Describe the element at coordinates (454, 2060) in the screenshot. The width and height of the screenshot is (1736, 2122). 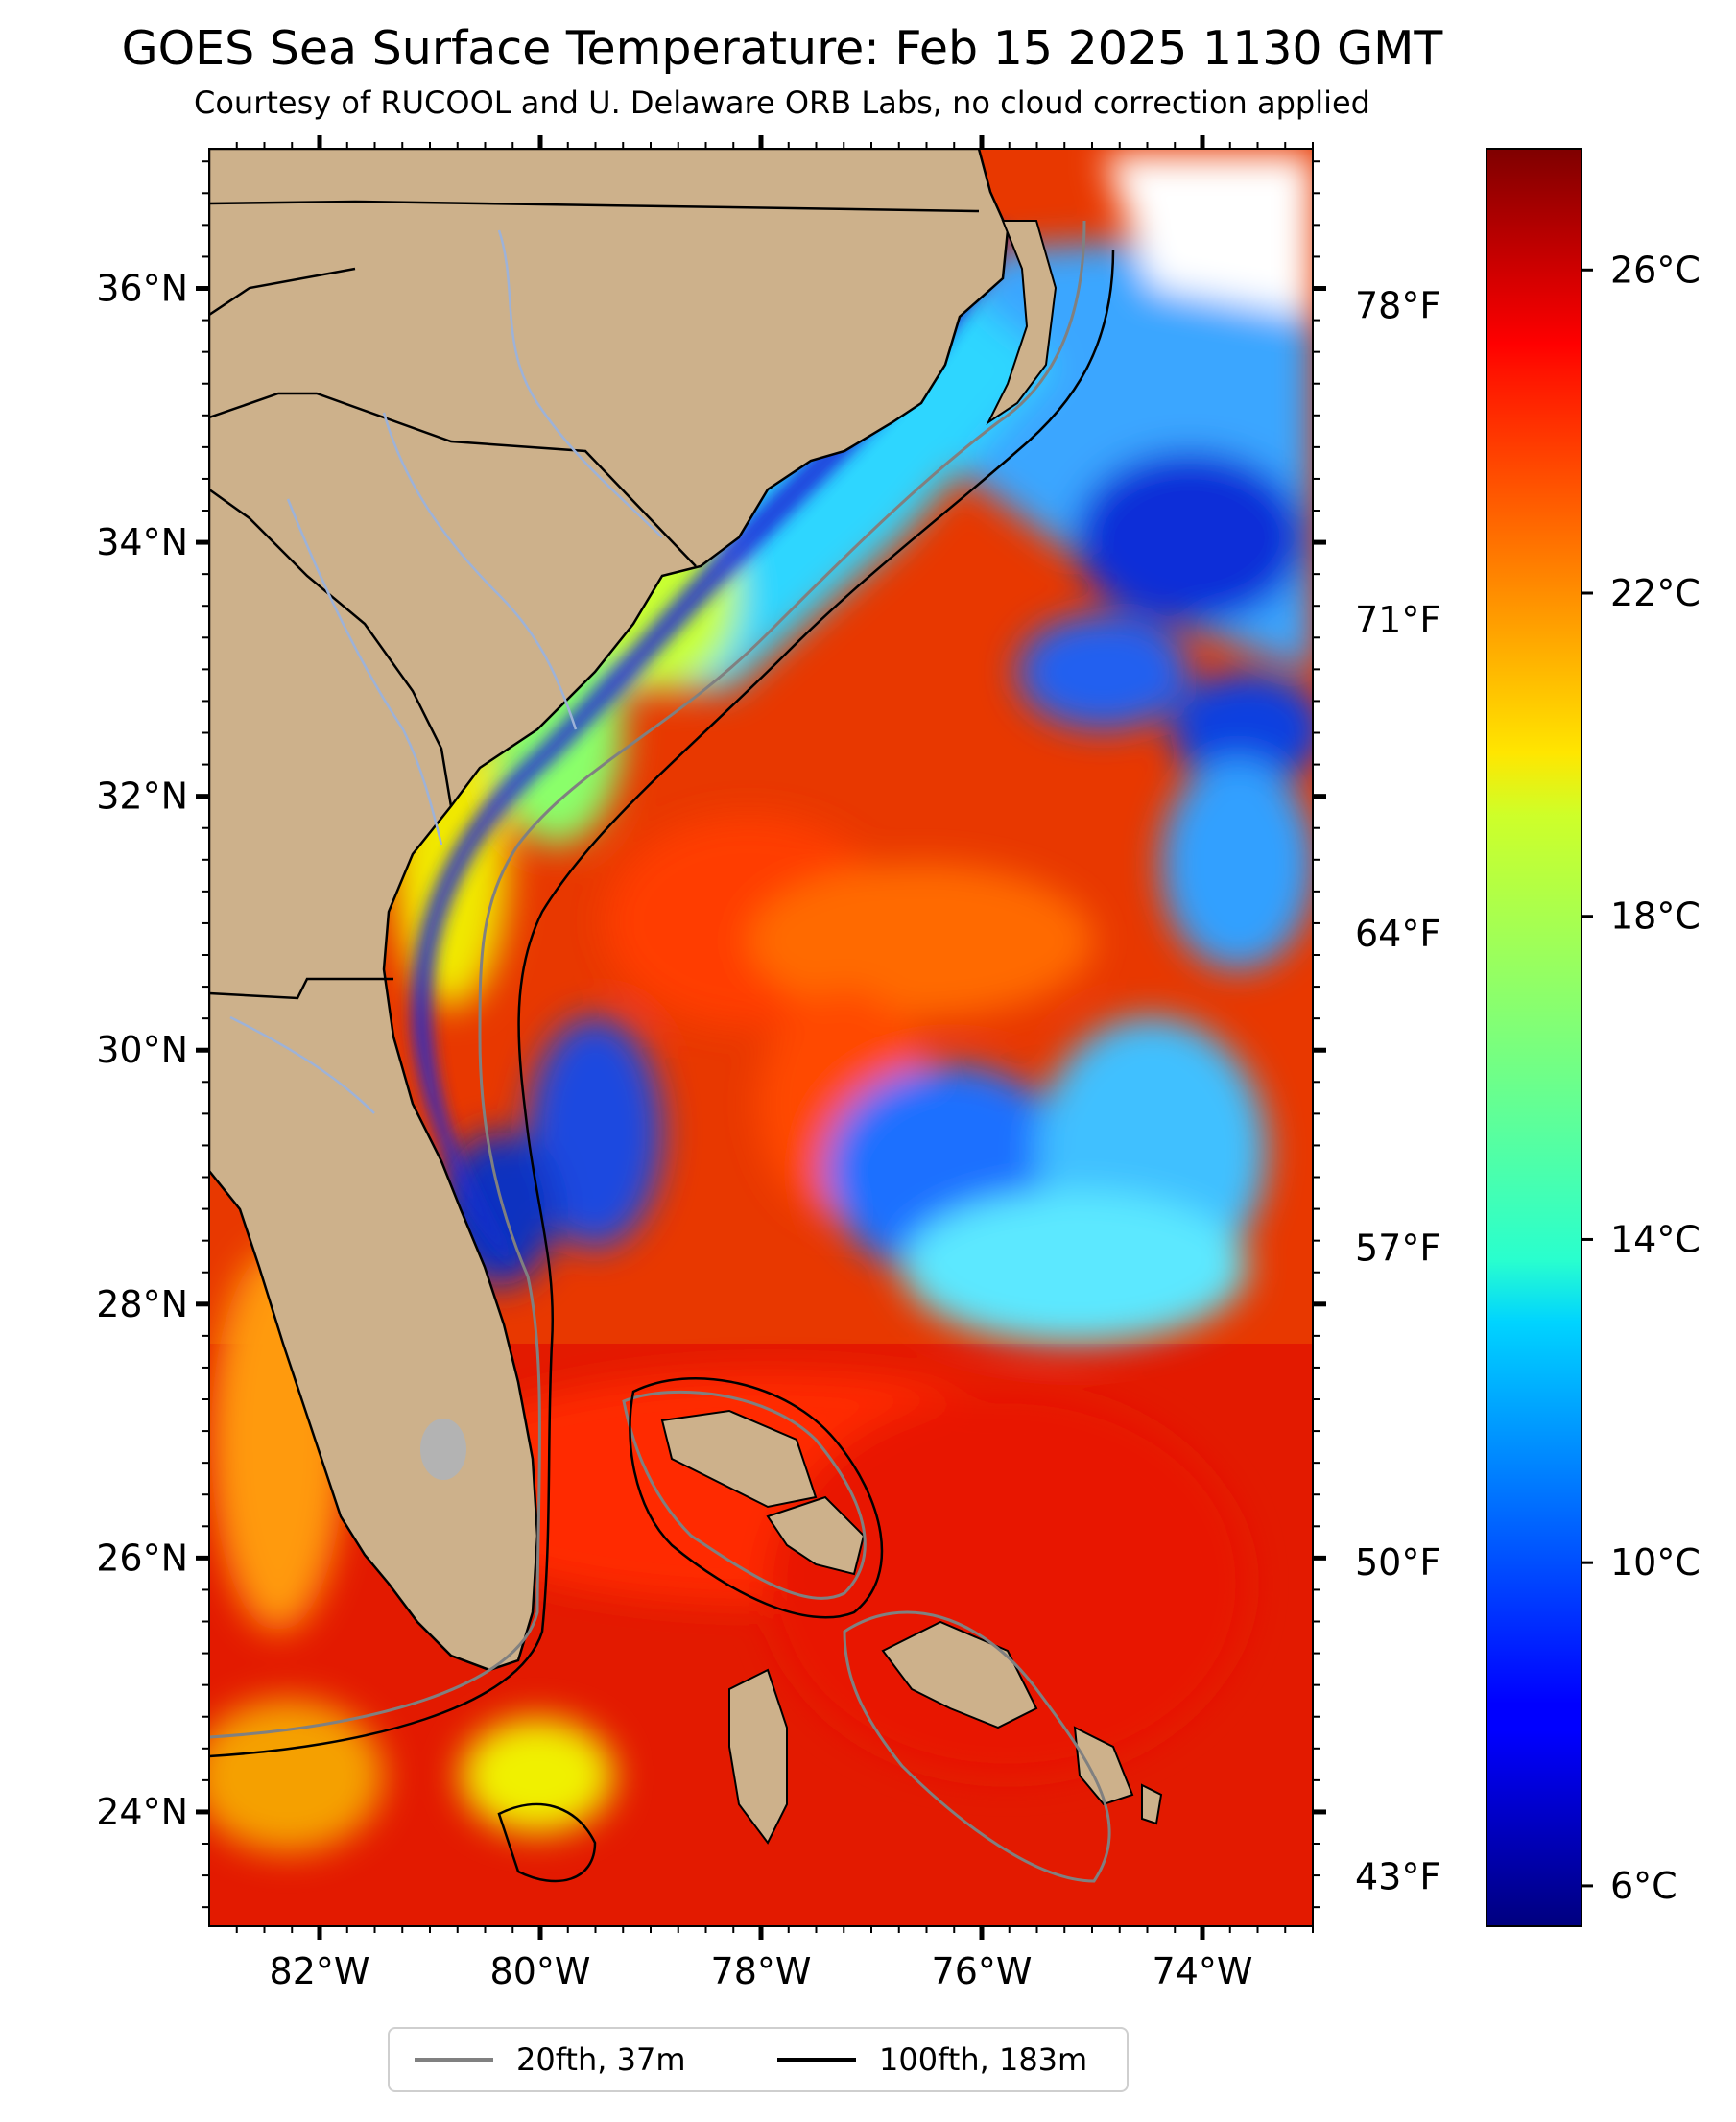
I see `legend-swatch-20fth` at that location.